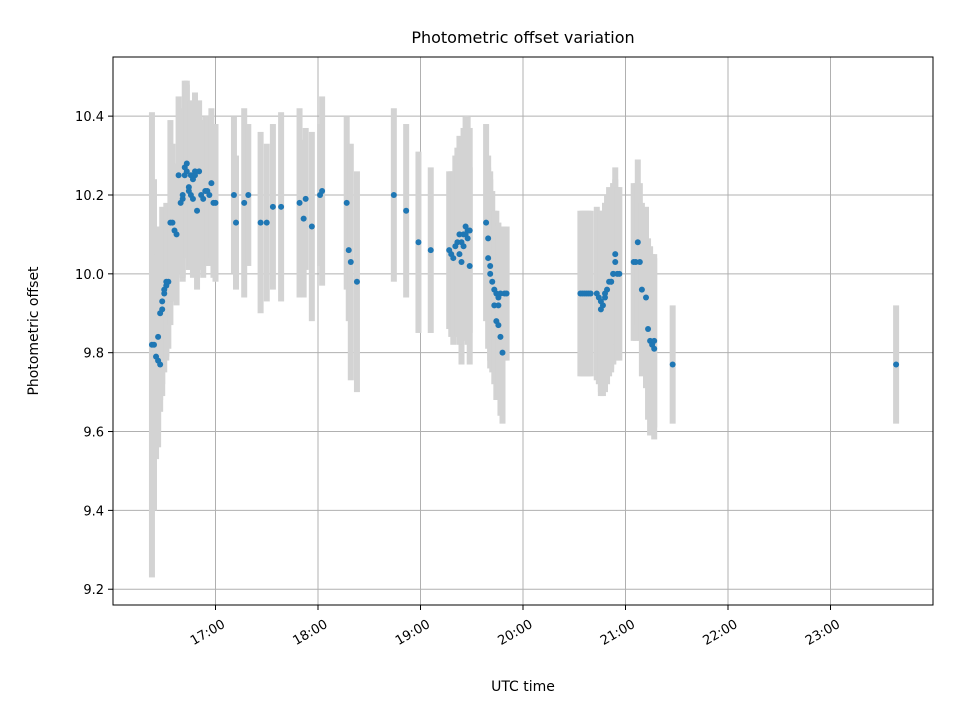 The width and height of the screenshot is (960, 720). Describe the element at coordinates (93, 354) in the screenshot. I see `y-tick-label: 9.8` at that location.